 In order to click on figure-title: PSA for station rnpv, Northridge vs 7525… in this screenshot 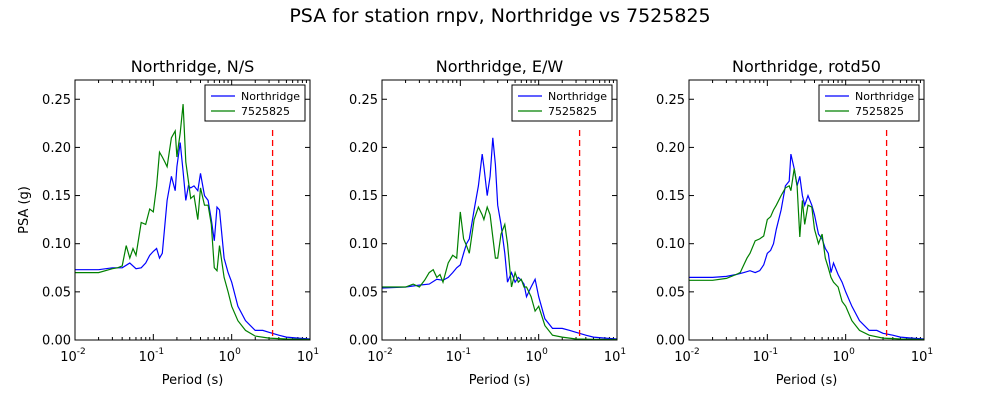, I will do `click(500, 16)`.